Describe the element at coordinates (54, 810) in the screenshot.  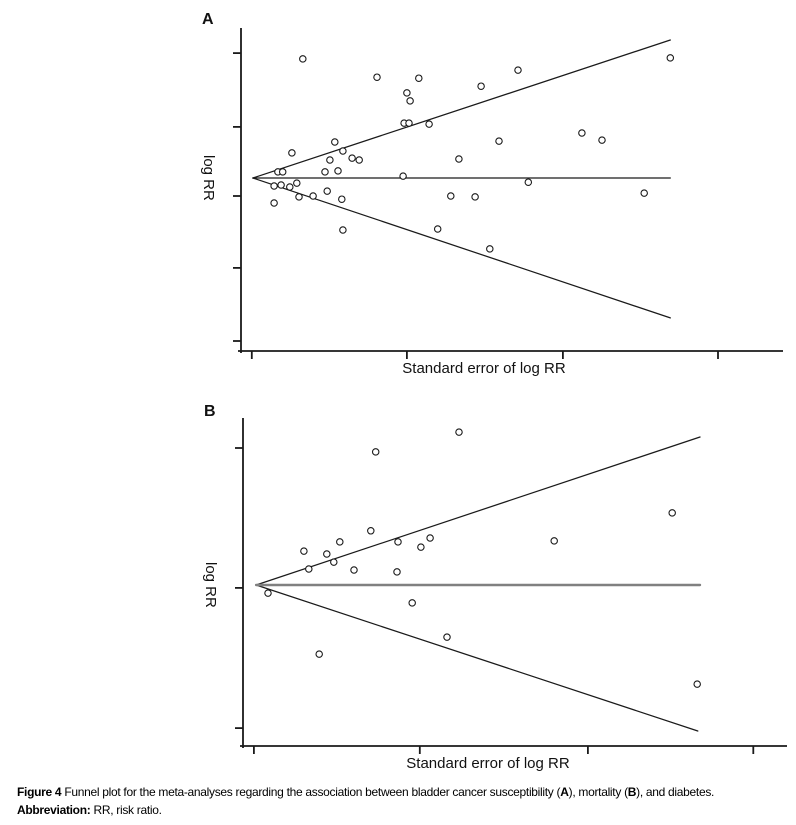
I see `caption-text-segment: Abbreviation:` at that location.